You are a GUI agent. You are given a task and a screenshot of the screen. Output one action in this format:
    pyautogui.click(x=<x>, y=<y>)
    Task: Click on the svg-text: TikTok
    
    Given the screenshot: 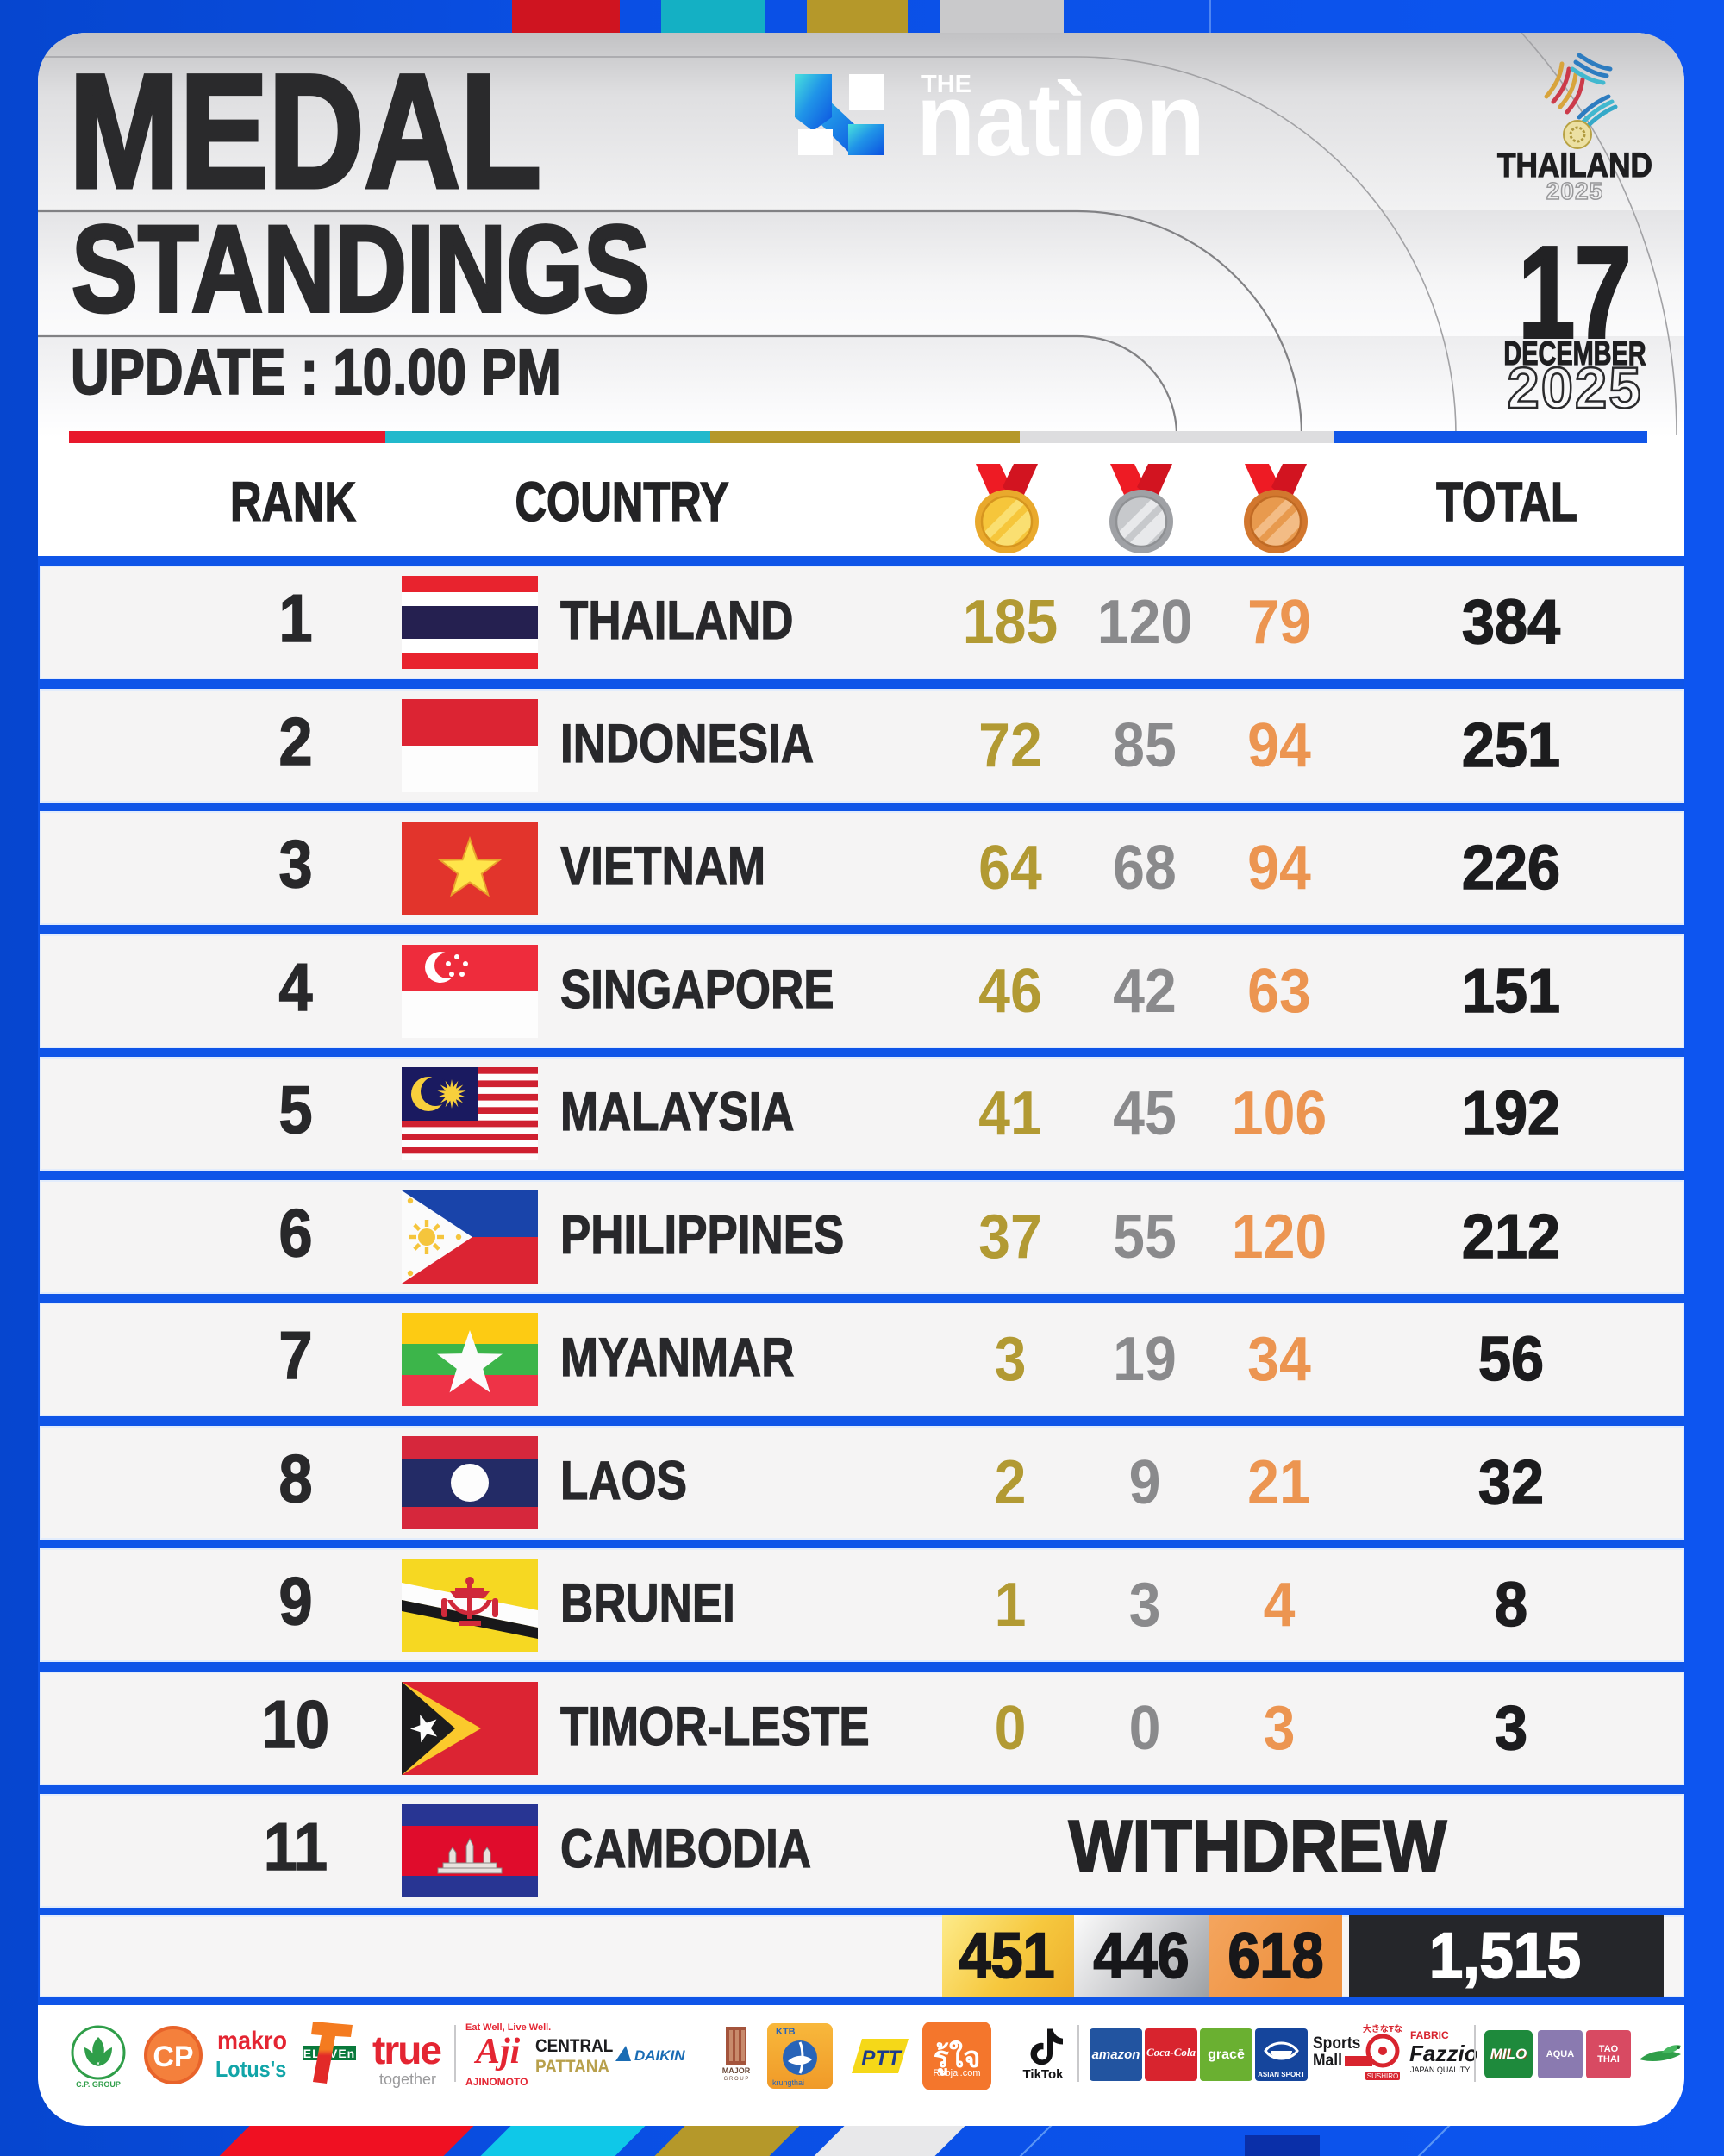 What is the action you would take?
    pyautogui.click(x=1044, y=2074)
    